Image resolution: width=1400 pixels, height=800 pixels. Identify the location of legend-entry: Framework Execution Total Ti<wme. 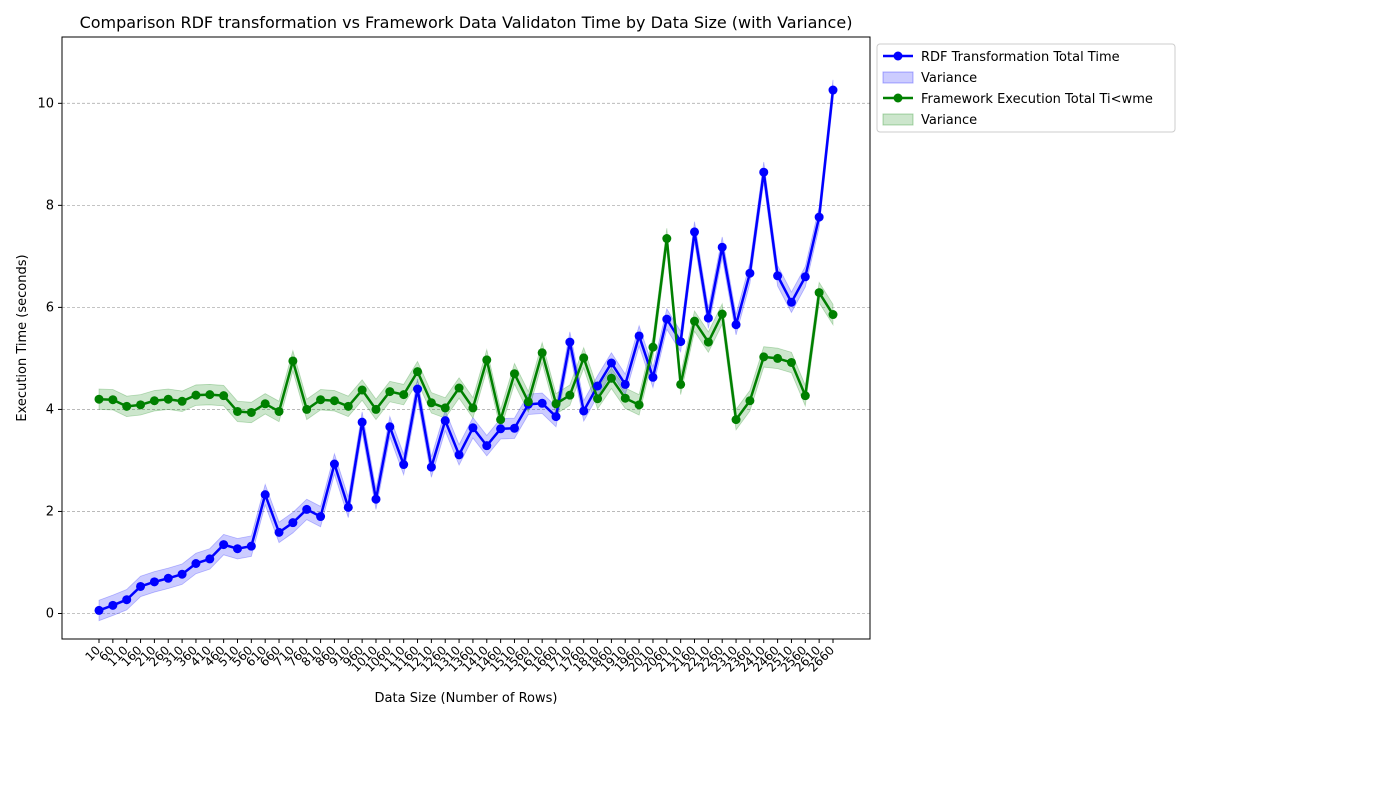
(1037, 99).